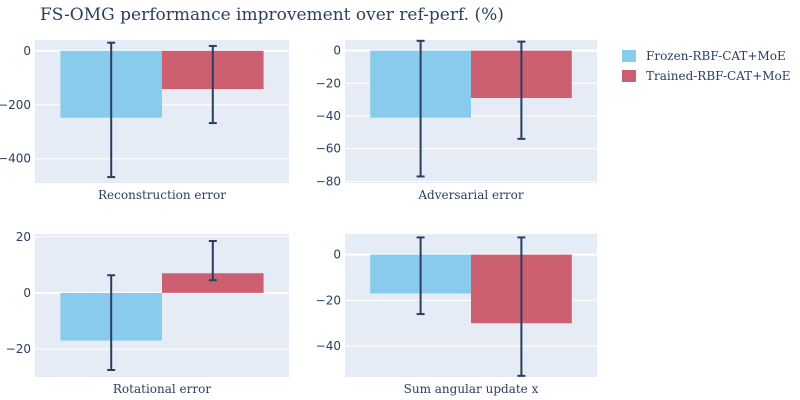  What do you see at coordinates (15, 105) in the screenshot?
I see `y-tick-label: −200` at bounding box center [15, 105].